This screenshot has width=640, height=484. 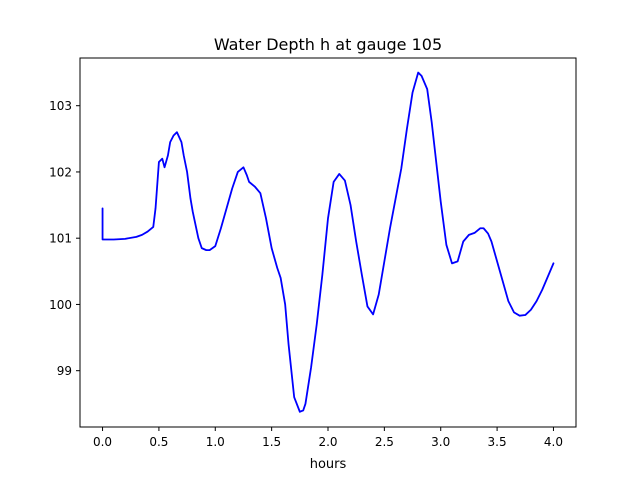 I want to click on x-tick-label: 0.5, so click(x=158, y=442).